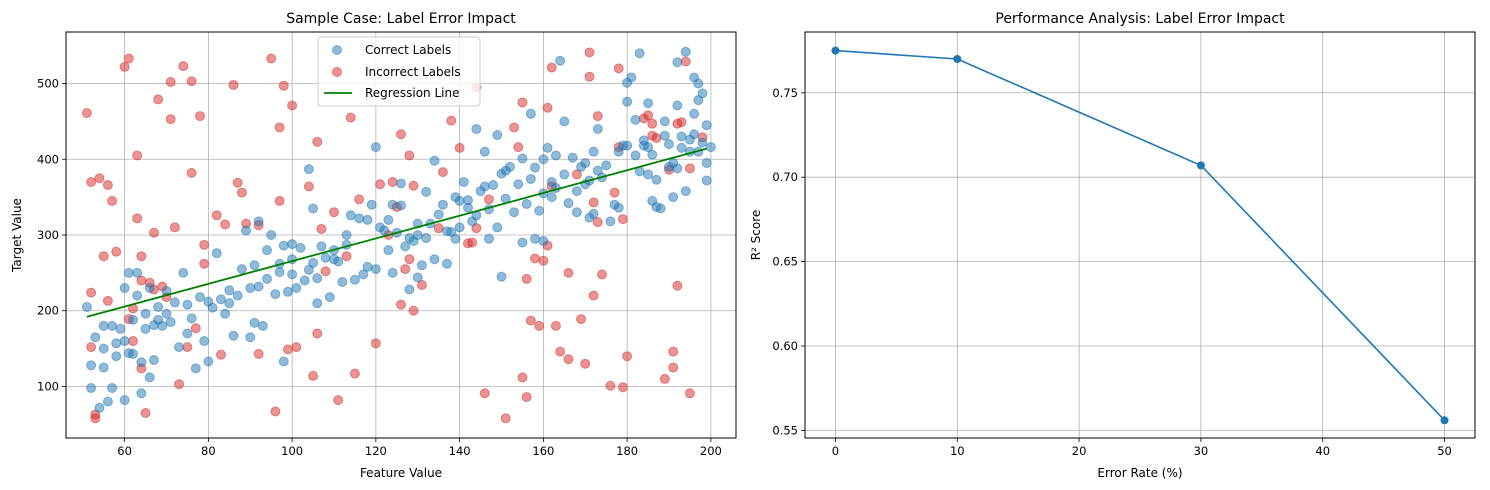 The height and width of the screenshot is (490, 1490). I want to click on legend-regression-label: Regression Line, so click(412, 93).